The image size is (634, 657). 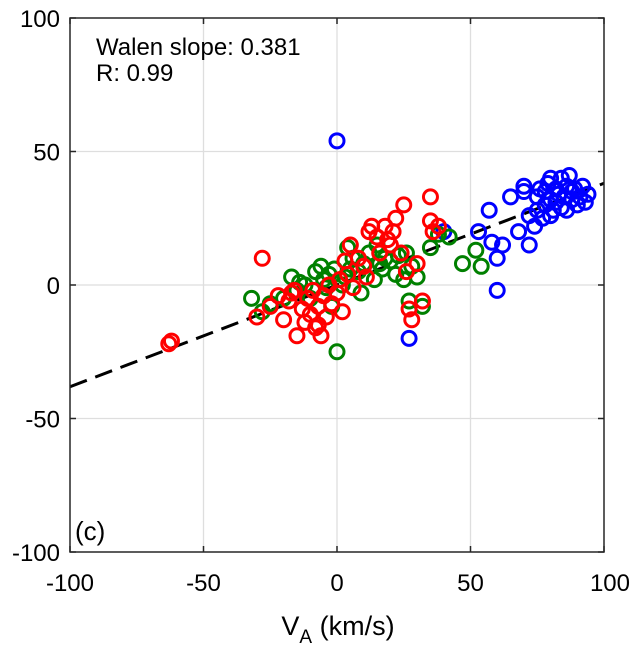 I want to click on x-axis-label-subscript: A, so click(x=305, y=637).